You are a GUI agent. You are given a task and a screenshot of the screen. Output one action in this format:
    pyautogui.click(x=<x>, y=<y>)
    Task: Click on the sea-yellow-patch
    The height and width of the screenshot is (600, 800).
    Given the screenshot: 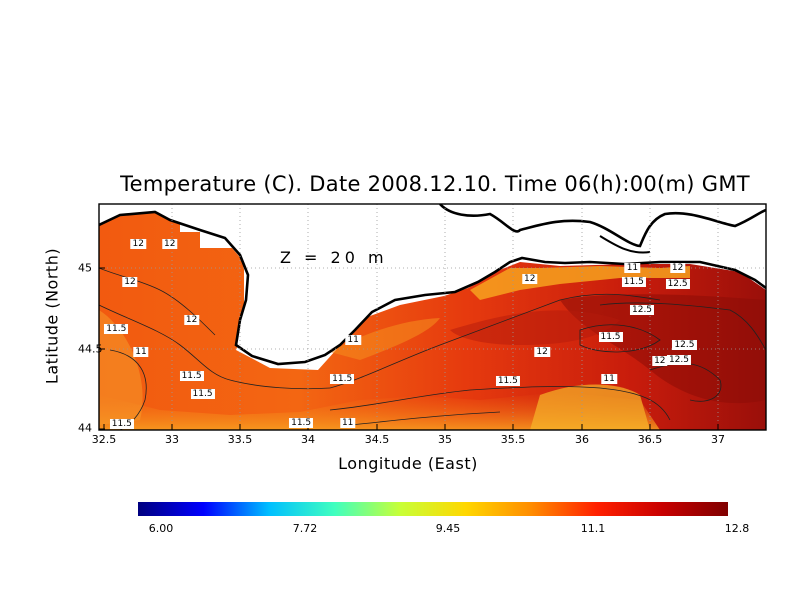 What is the action you would take?
    pyautogui.click(x=590, y=407)
    